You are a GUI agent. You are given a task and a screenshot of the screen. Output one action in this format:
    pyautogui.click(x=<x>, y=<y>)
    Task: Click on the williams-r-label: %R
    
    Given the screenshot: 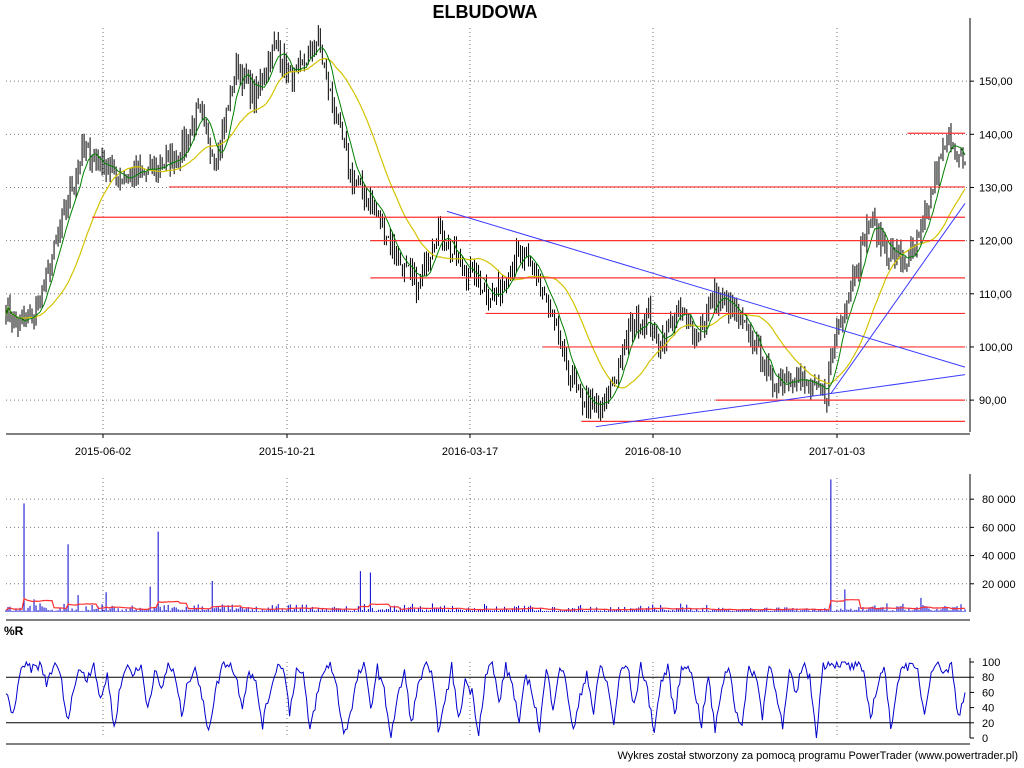 What is the action you would take?
    pyautogui.click(x=14, y=631)
    